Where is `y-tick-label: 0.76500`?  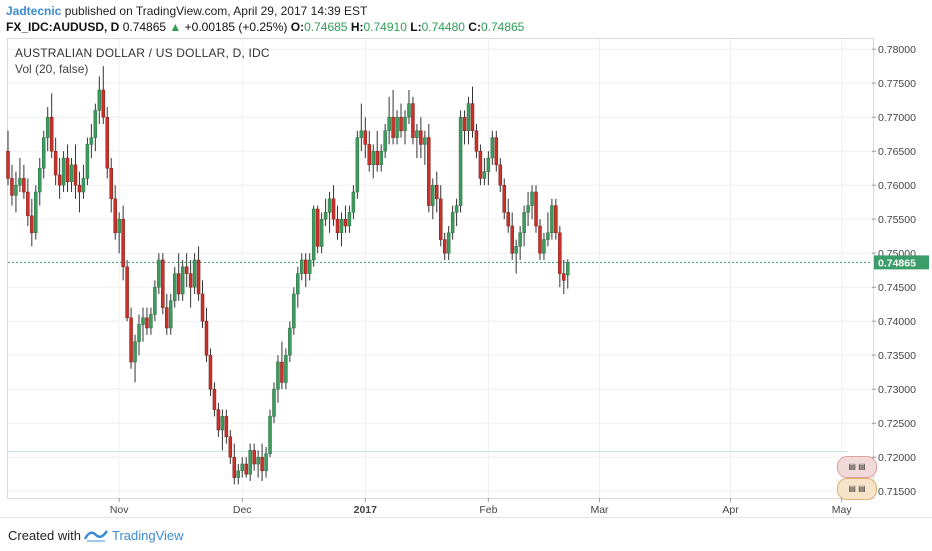
y-tick-label: 0.76500 is located at coordinates (897, 152).